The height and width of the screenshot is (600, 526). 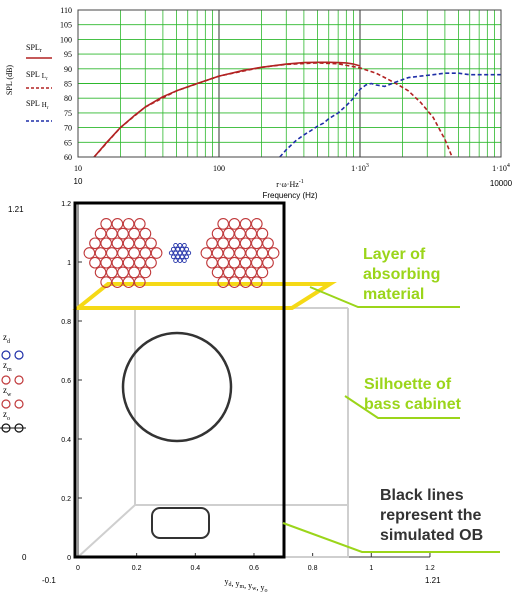 I want to click on top-y-tick-label: 65, so click(x=68, y=142).